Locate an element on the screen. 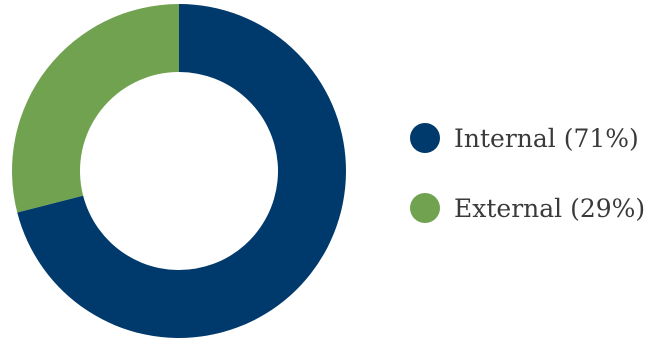 This screenshot has height=339, width=646. legend-item-internal: Internal (71%) is located at coordinates (528, 138).